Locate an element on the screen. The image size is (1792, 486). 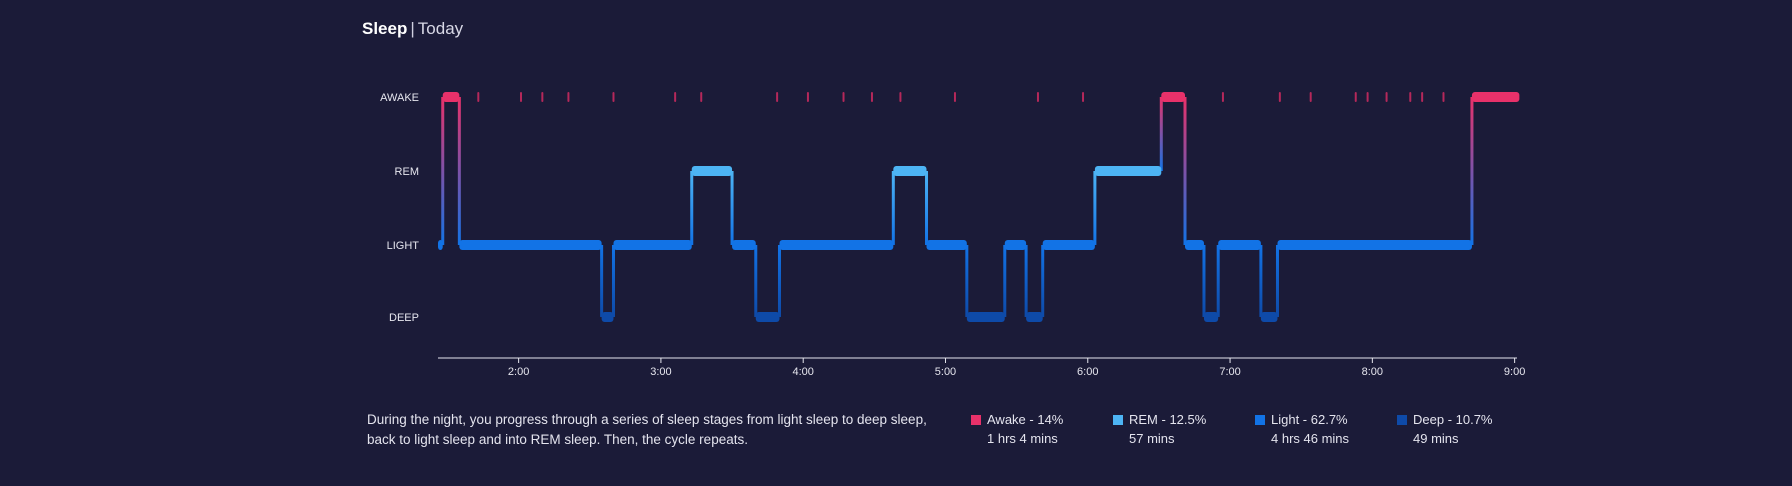
rem-swatch is located at coordinates (1118, 419).